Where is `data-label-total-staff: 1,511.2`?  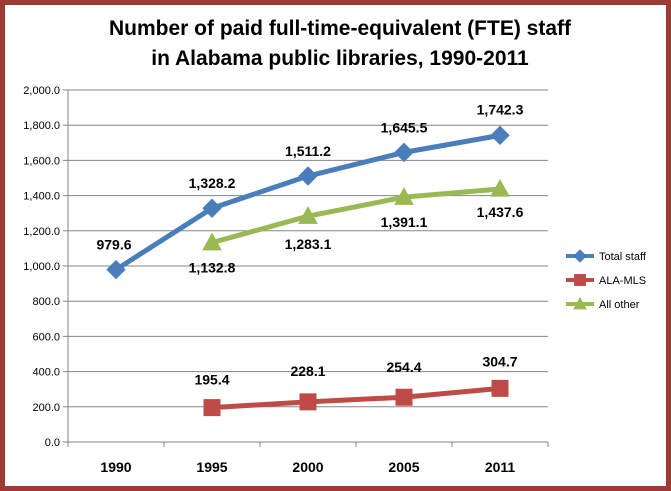 data-label-total-staff: 1,511.2 is located at coordinates (308, 151).